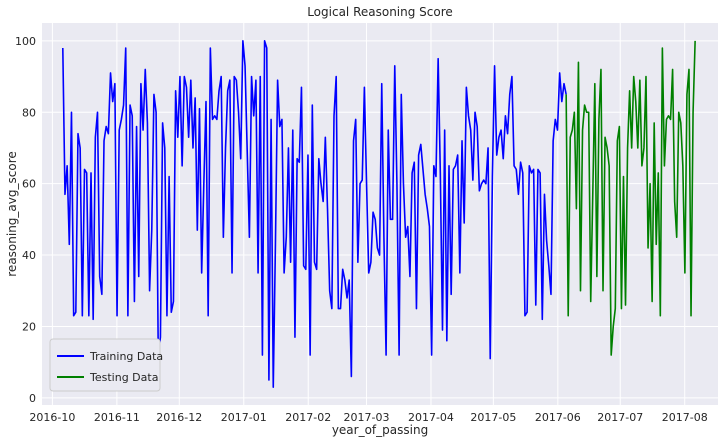 The image size is (725, 442). I want to click on y-tick-label: 60, so click(29, 184).